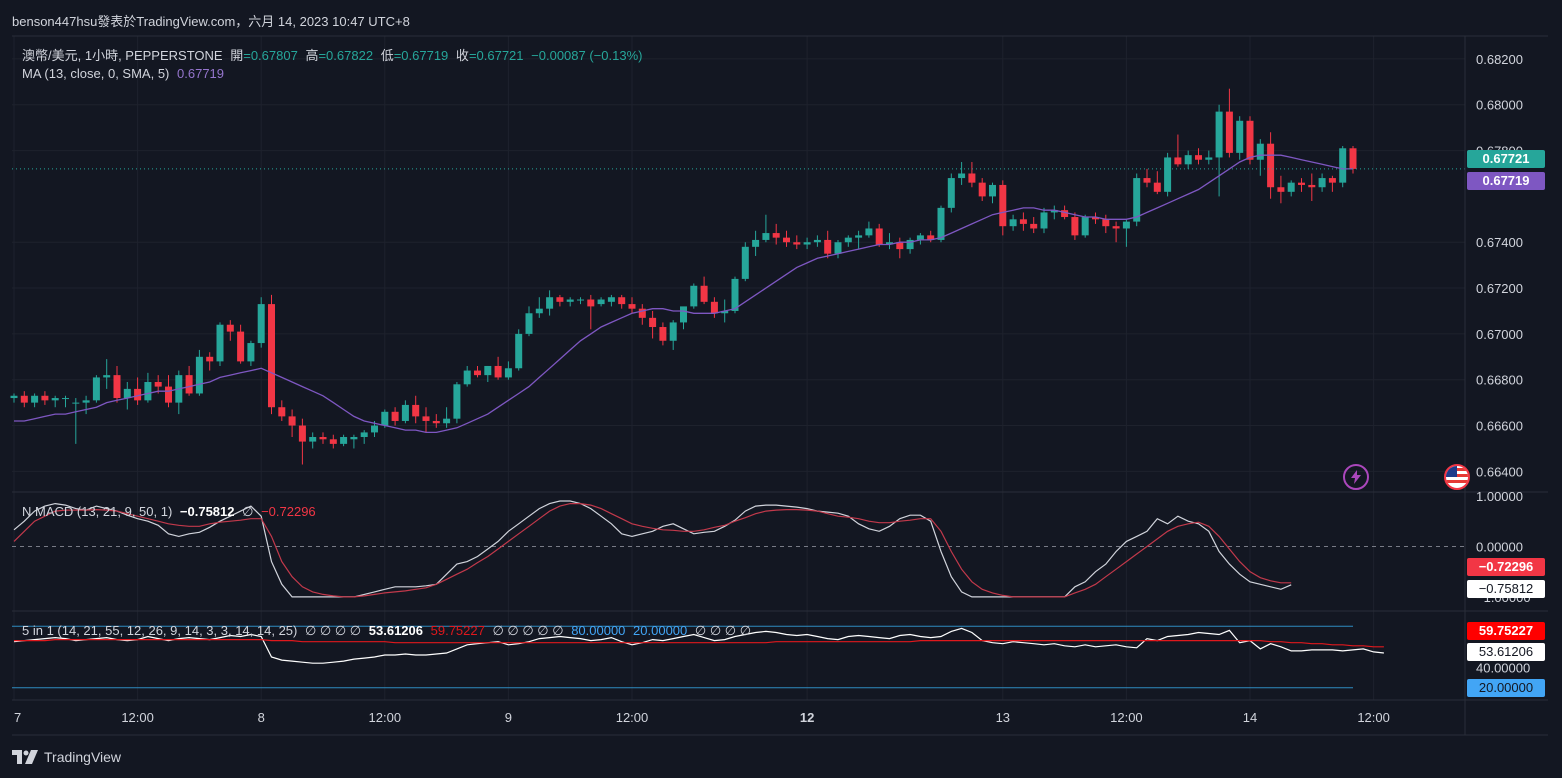 The height and width of the screenshot is (778, 1562). What do you see at coordinates (395, 630) in the screenshot?
I see `fivein1-line-value: 53.61206` at bounding box center [395, 630].